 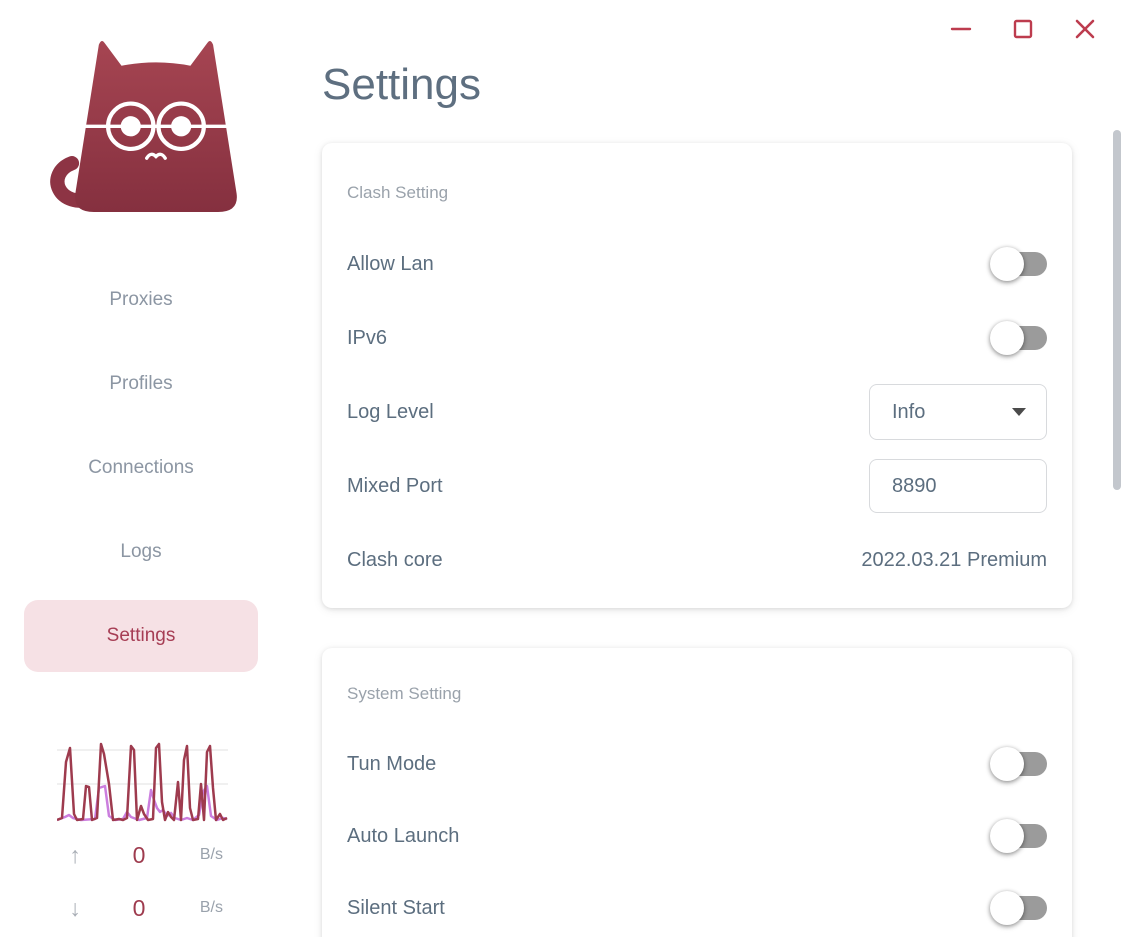 I want to click on setting-row-tun-mode: Tun Mode, so click(x=697, y=764).